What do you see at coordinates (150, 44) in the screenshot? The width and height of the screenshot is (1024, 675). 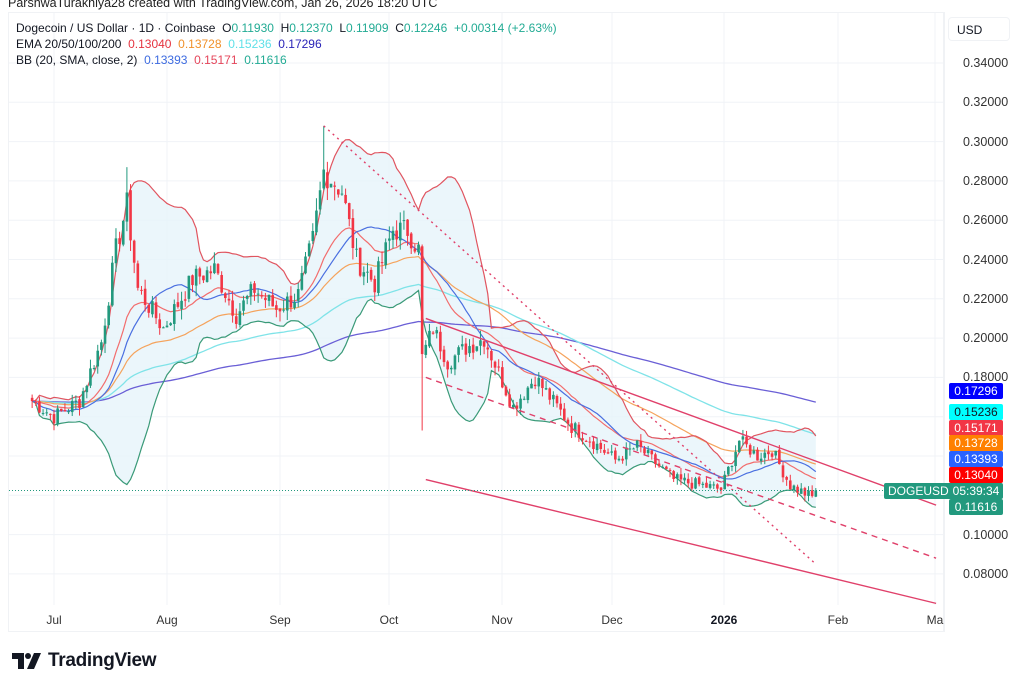 I see `ema20-value: 0.13040` at bounding box center [150, 44].